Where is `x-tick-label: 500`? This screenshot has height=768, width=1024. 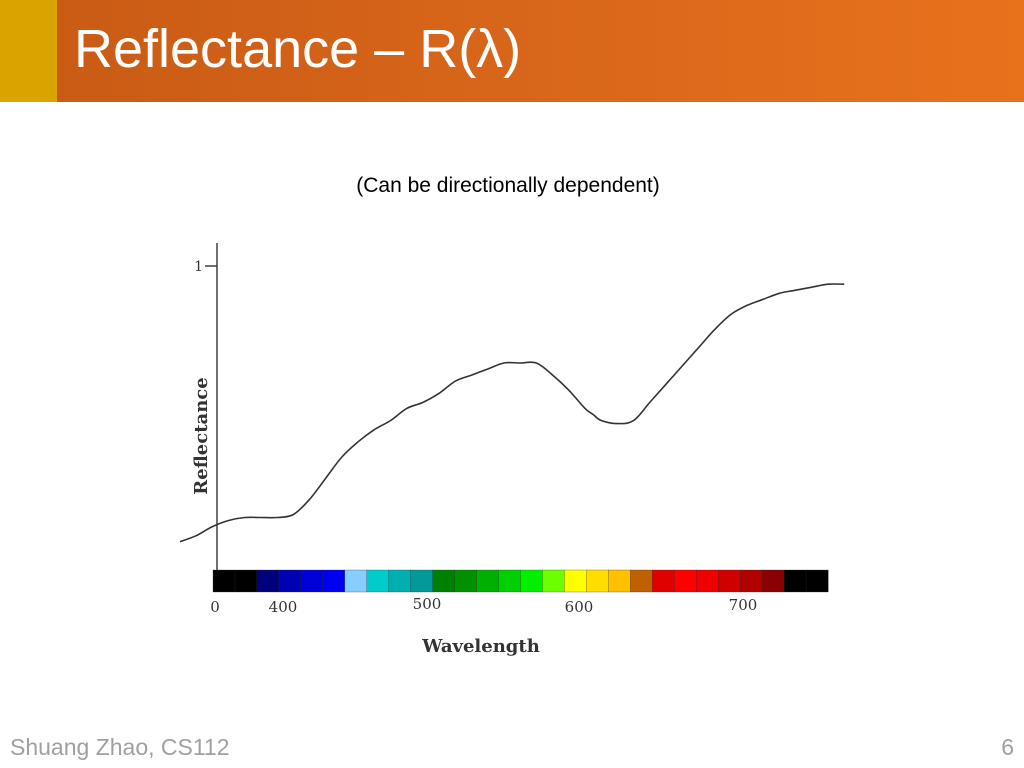
x-tick-label: 500 is located at coordinates (427, 604).